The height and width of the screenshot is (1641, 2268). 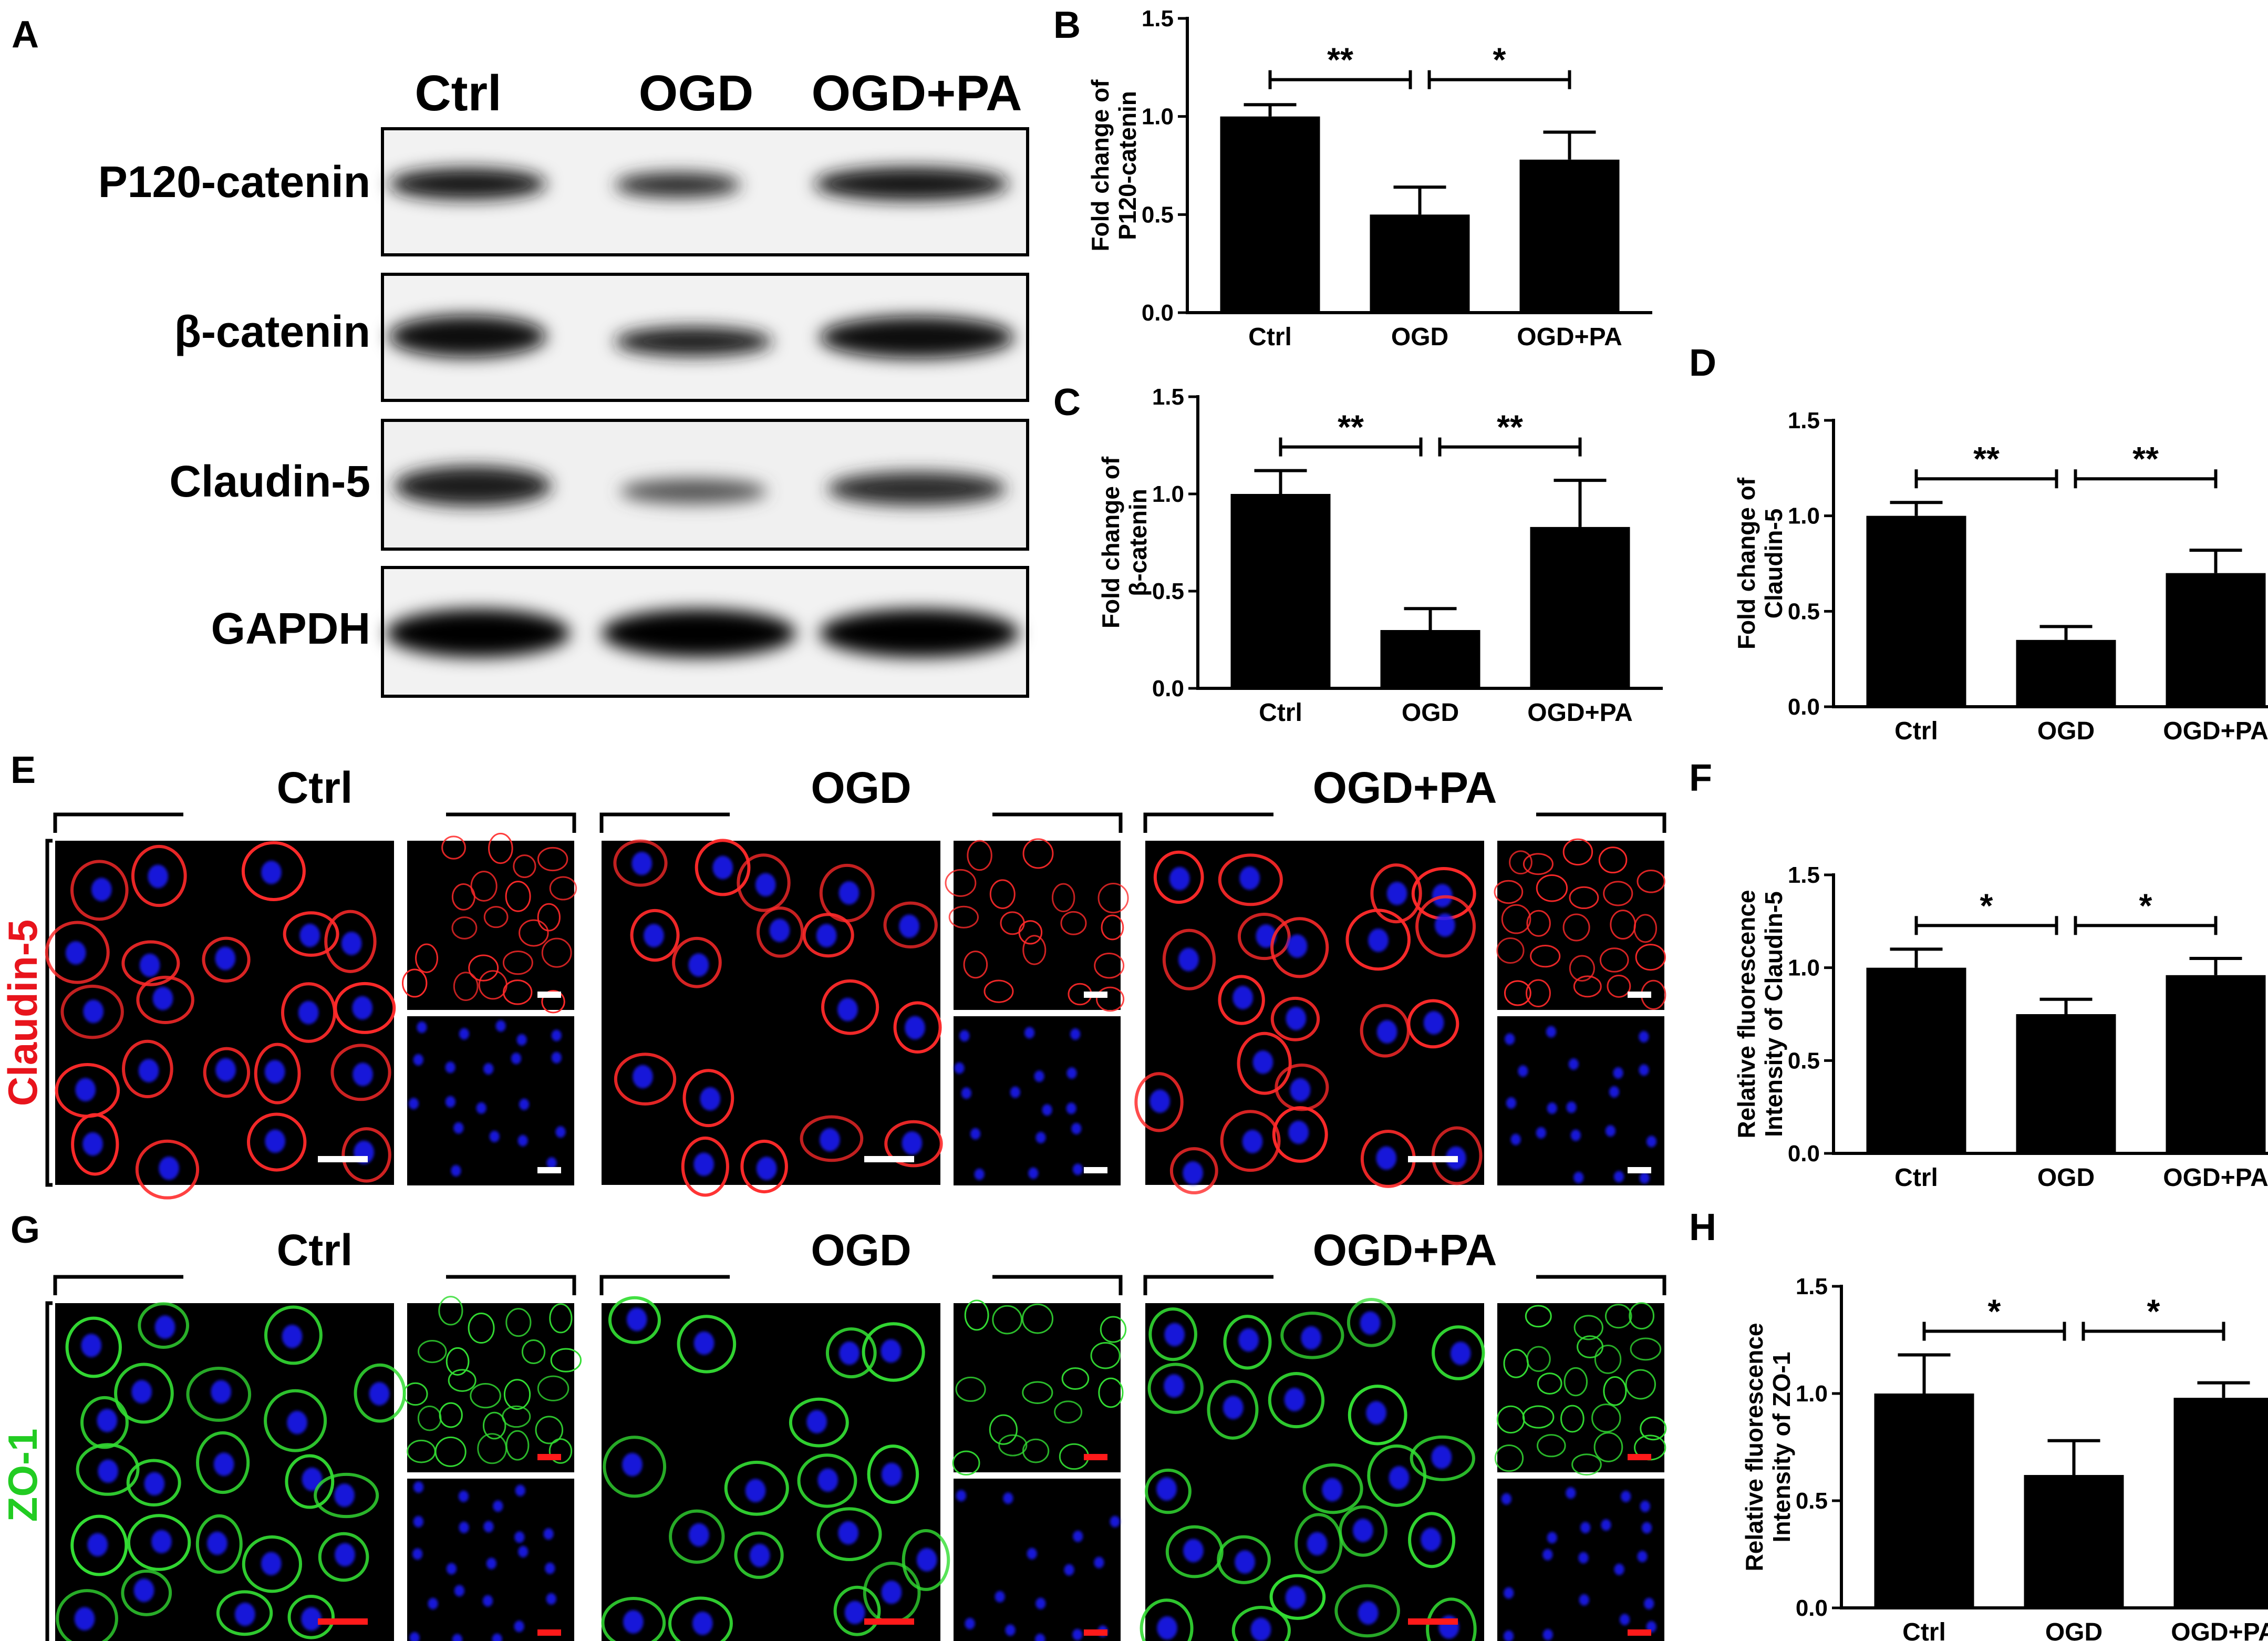 What do you see at coordinates (49, 1471) in the screenshot?
I see `stain-bracket` at bounding box center [49, 1471].